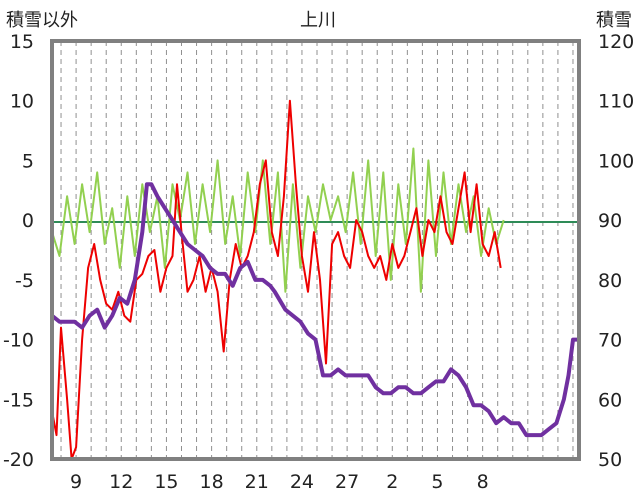  I want to click on left-tick-label: 15, so click(22, 42).